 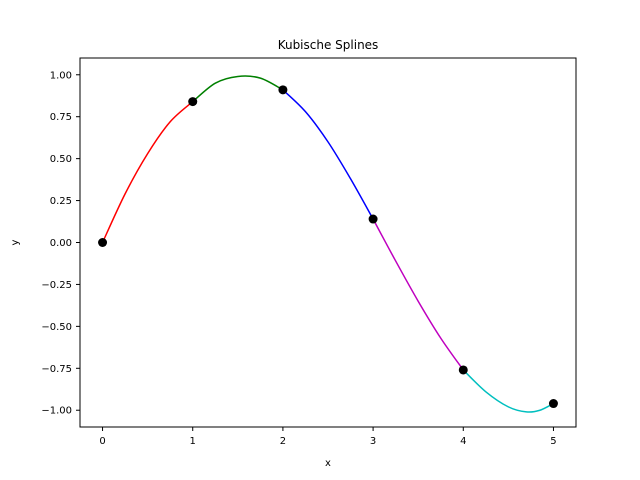 I want to click on y-tick-label: −1.00, so click(x=56, y=411).